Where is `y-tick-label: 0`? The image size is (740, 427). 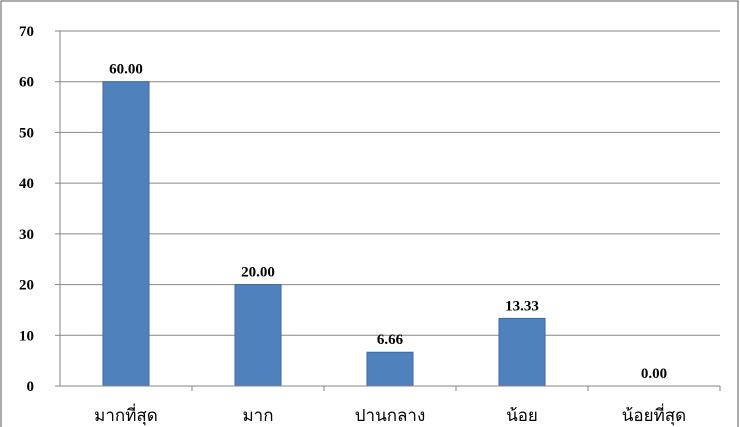
y-tick-label: 0 is located at coordinates (31, 387).